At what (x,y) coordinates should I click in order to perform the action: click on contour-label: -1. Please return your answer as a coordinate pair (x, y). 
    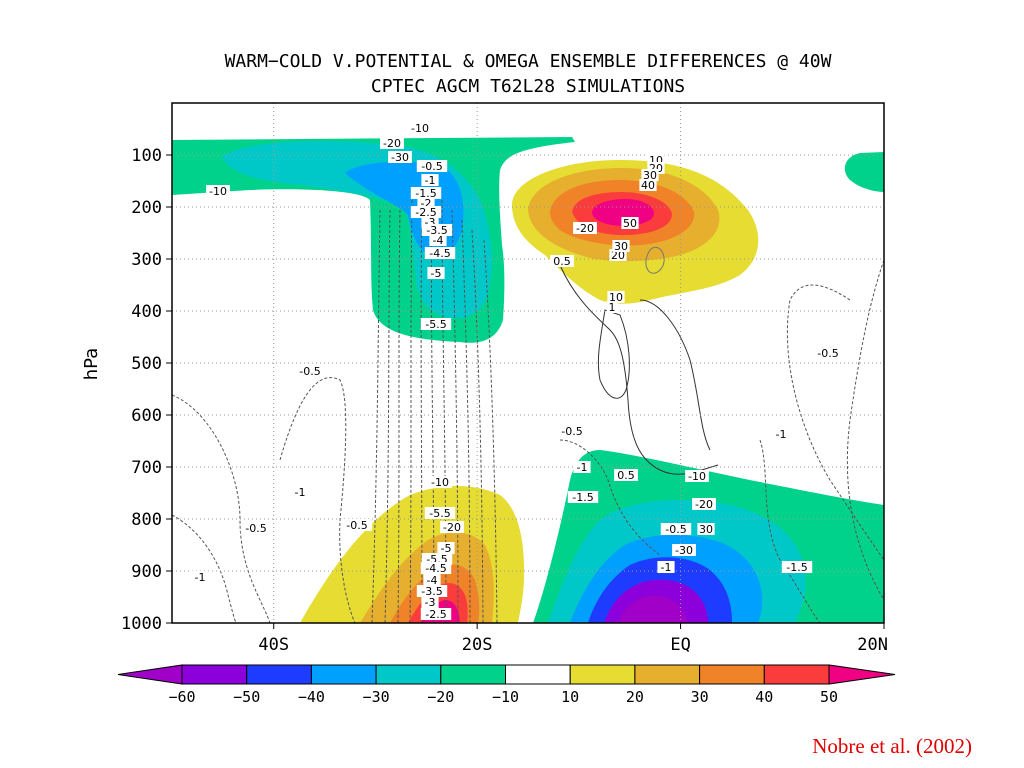
    Looking at the image, I should click on (781, 434).